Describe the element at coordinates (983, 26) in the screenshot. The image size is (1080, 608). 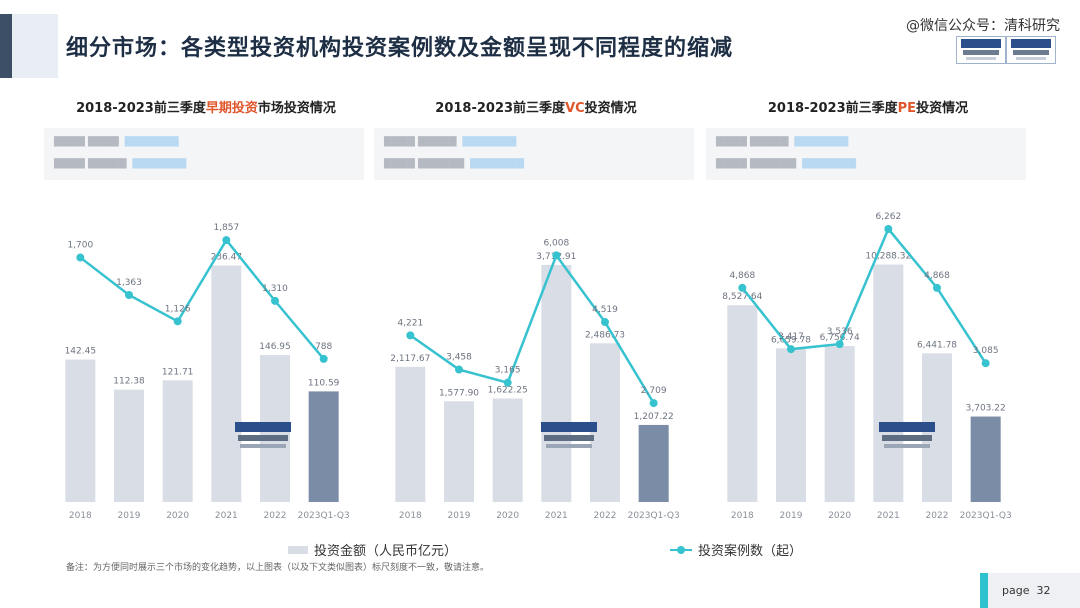
I see `wechat-watermark: @微信公众号：清科研究` at that location.